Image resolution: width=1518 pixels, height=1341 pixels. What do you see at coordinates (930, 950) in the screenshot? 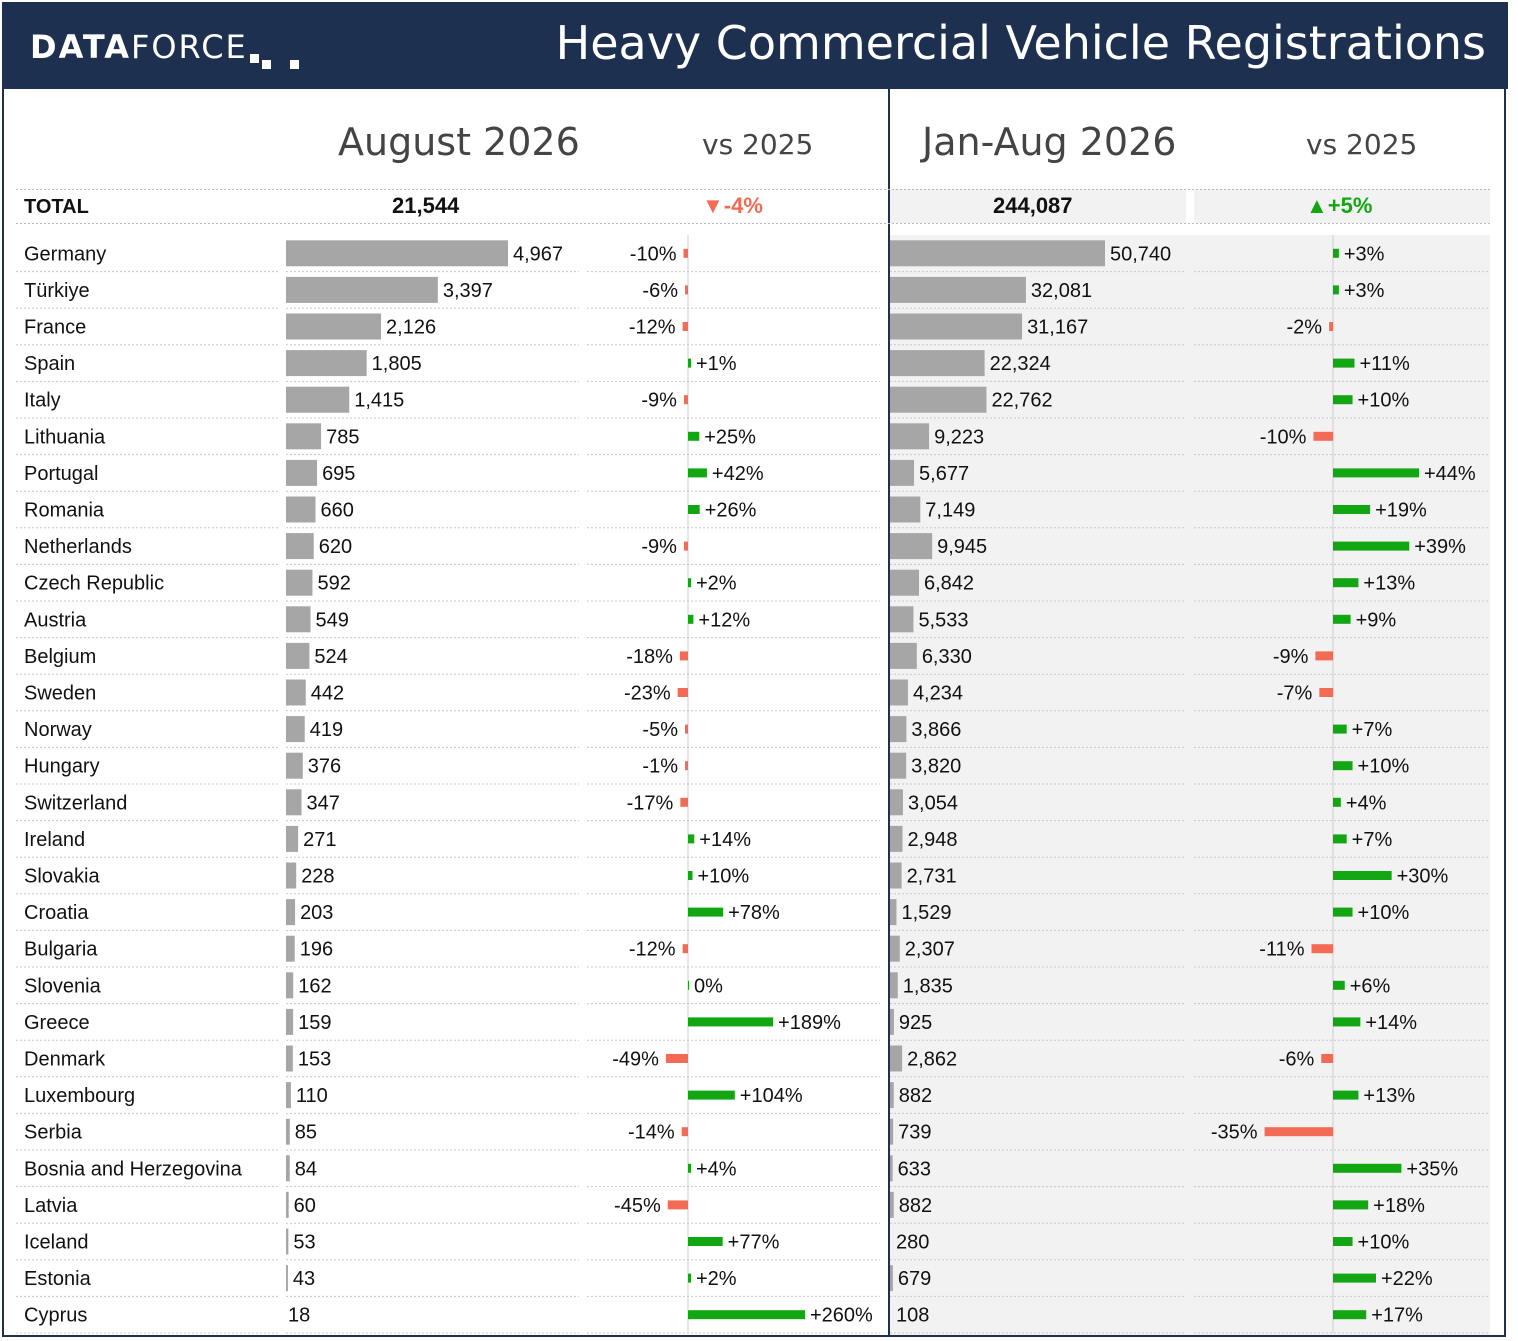
I see `ytd-value-label: 2,307` at bounding box center [930, 950].